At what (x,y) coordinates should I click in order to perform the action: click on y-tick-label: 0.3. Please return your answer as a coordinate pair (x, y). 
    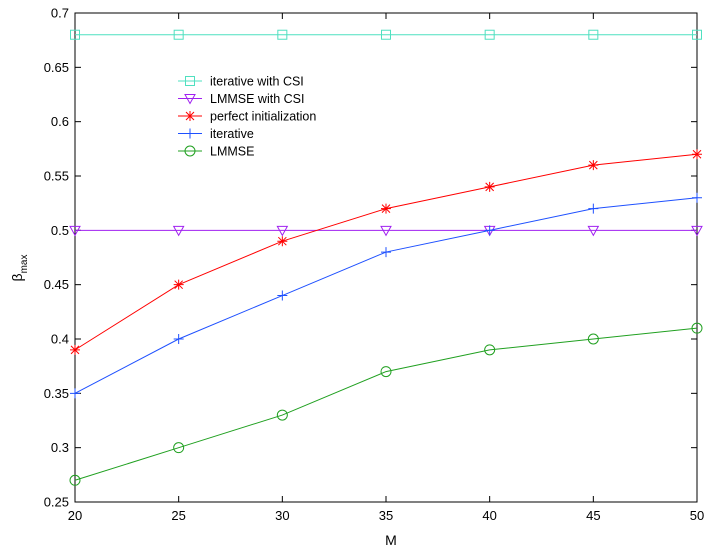
    Looking at the image, I should click on (60, 447).